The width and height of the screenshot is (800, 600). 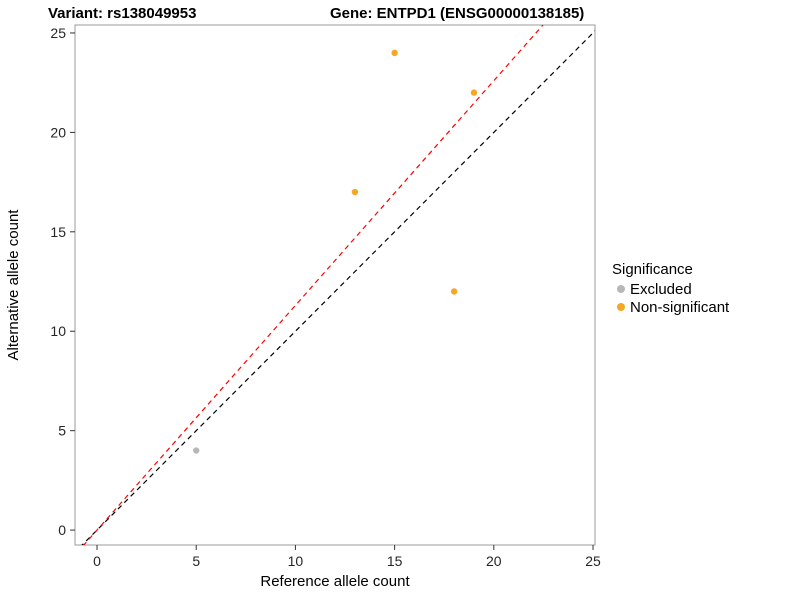 I want to click on legend-label-non-significant: Non-significant, so click(x=680, y=307).